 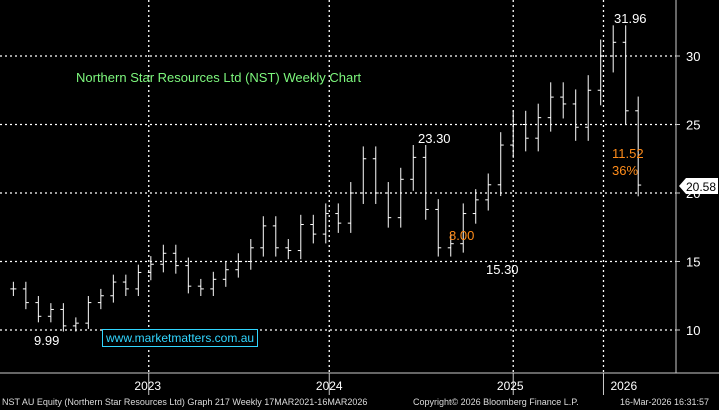 I want to click on annotation-label: 31.96, so click(x=630, y=18).